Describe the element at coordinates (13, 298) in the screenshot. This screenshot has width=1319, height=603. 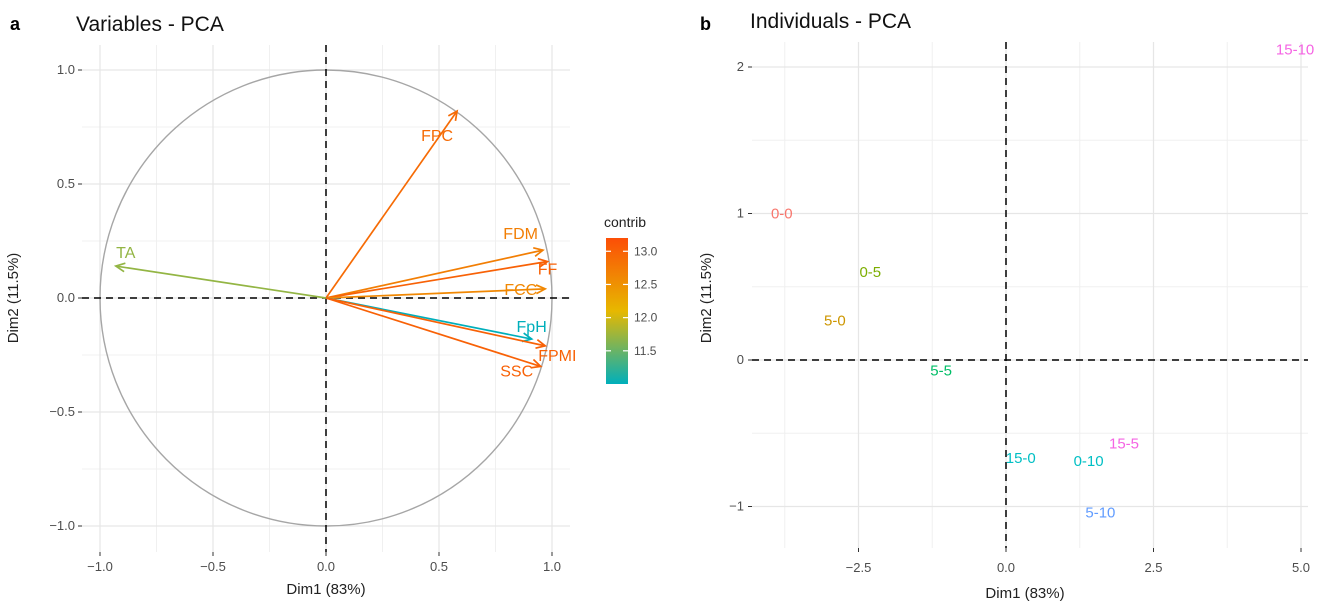
I see `panel-a-ylabel: Dim2 (11.5%)` at that location.